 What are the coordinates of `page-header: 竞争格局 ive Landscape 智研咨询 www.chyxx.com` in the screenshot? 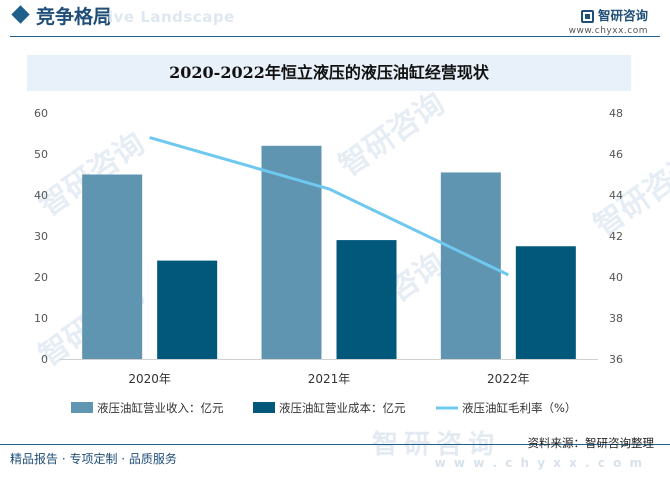 It's located at (335, 21).